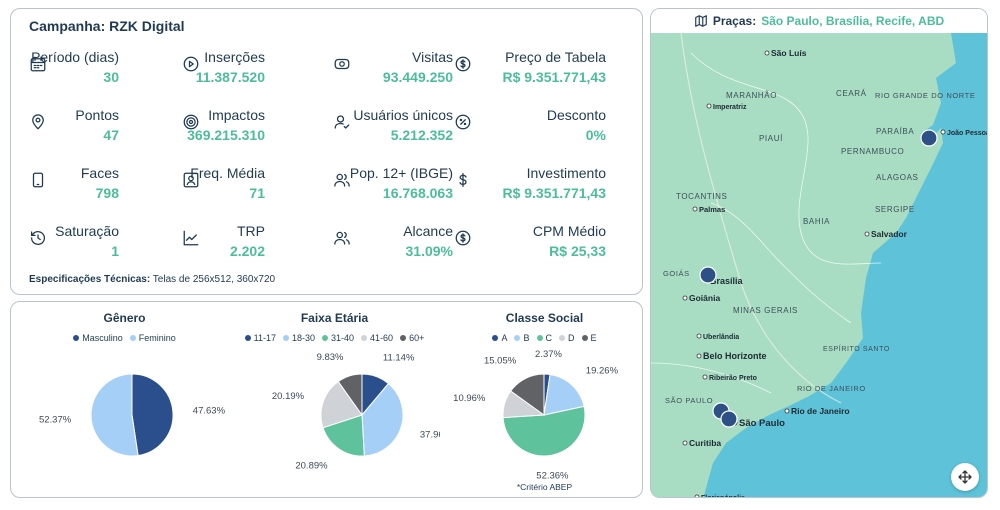 The height and width of the screenshot is (510, 1000). Describe the element at coordinates (350, 395) in the screenshot. I see `pie-slice-60-` at that location.